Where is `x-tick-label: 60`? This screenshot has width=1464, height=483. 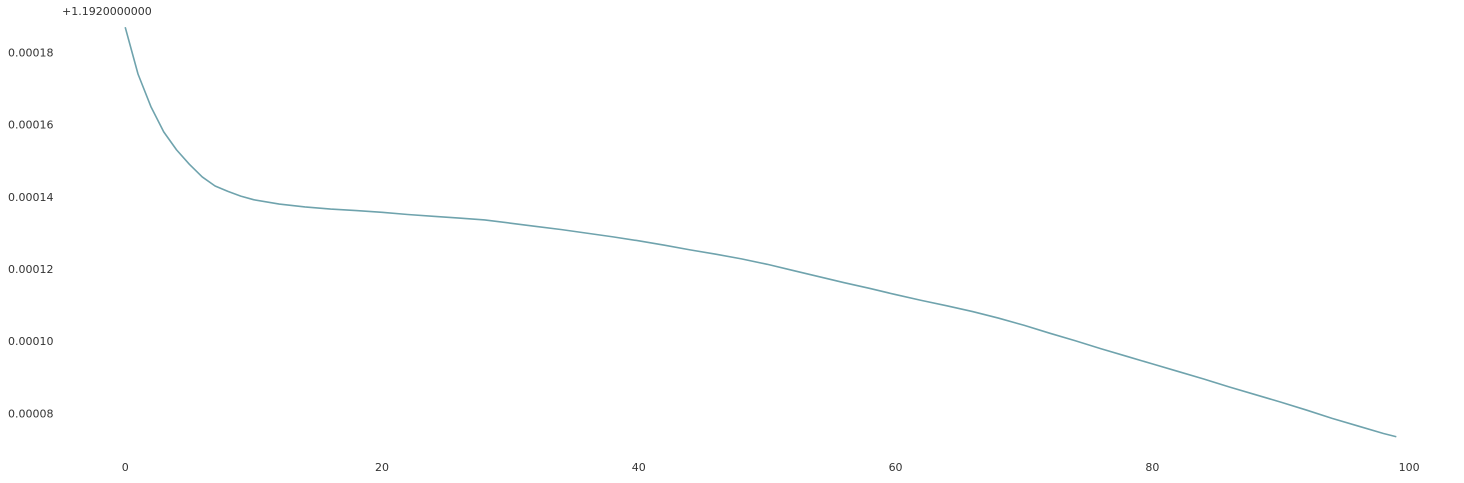
x-tick-label: 60 is located at coordinates (896, 467).